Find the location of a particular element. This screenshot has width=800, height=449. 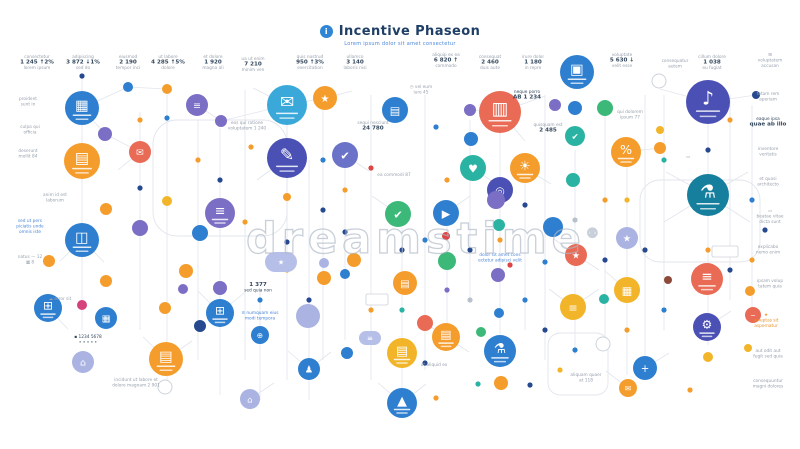

node-circle-lavender is located at coordinates (324, 263).